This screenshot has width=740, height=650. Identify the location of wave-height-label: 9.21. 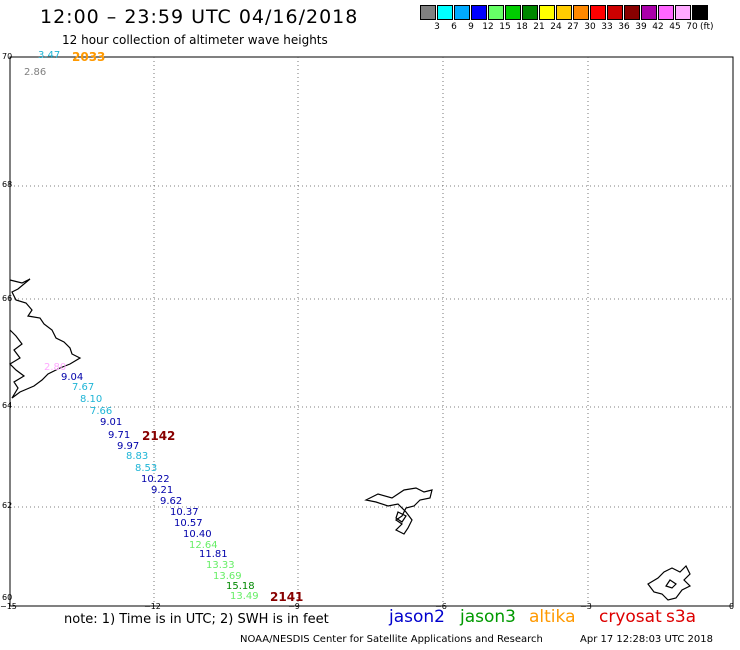
(162, 490).